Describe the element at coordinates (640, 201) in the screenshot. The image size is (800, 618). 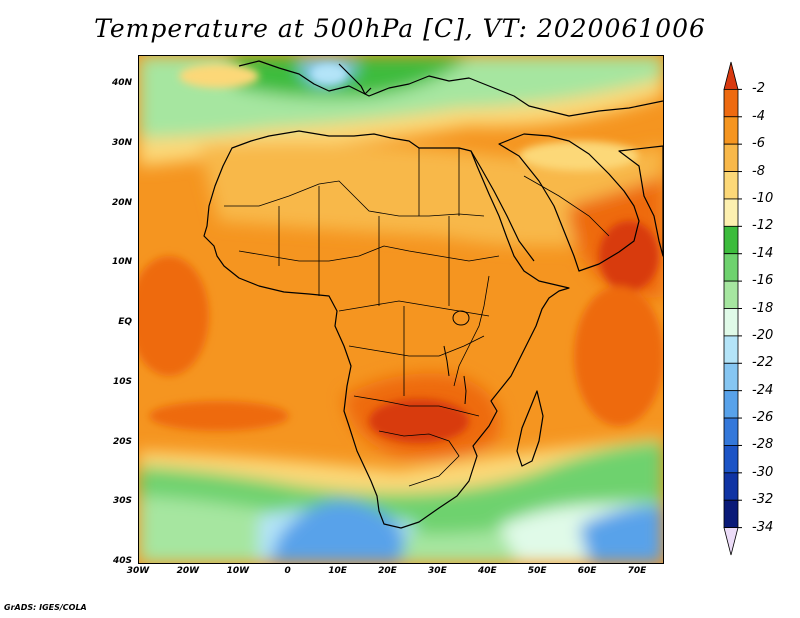
I see `india-coastline` at that location.